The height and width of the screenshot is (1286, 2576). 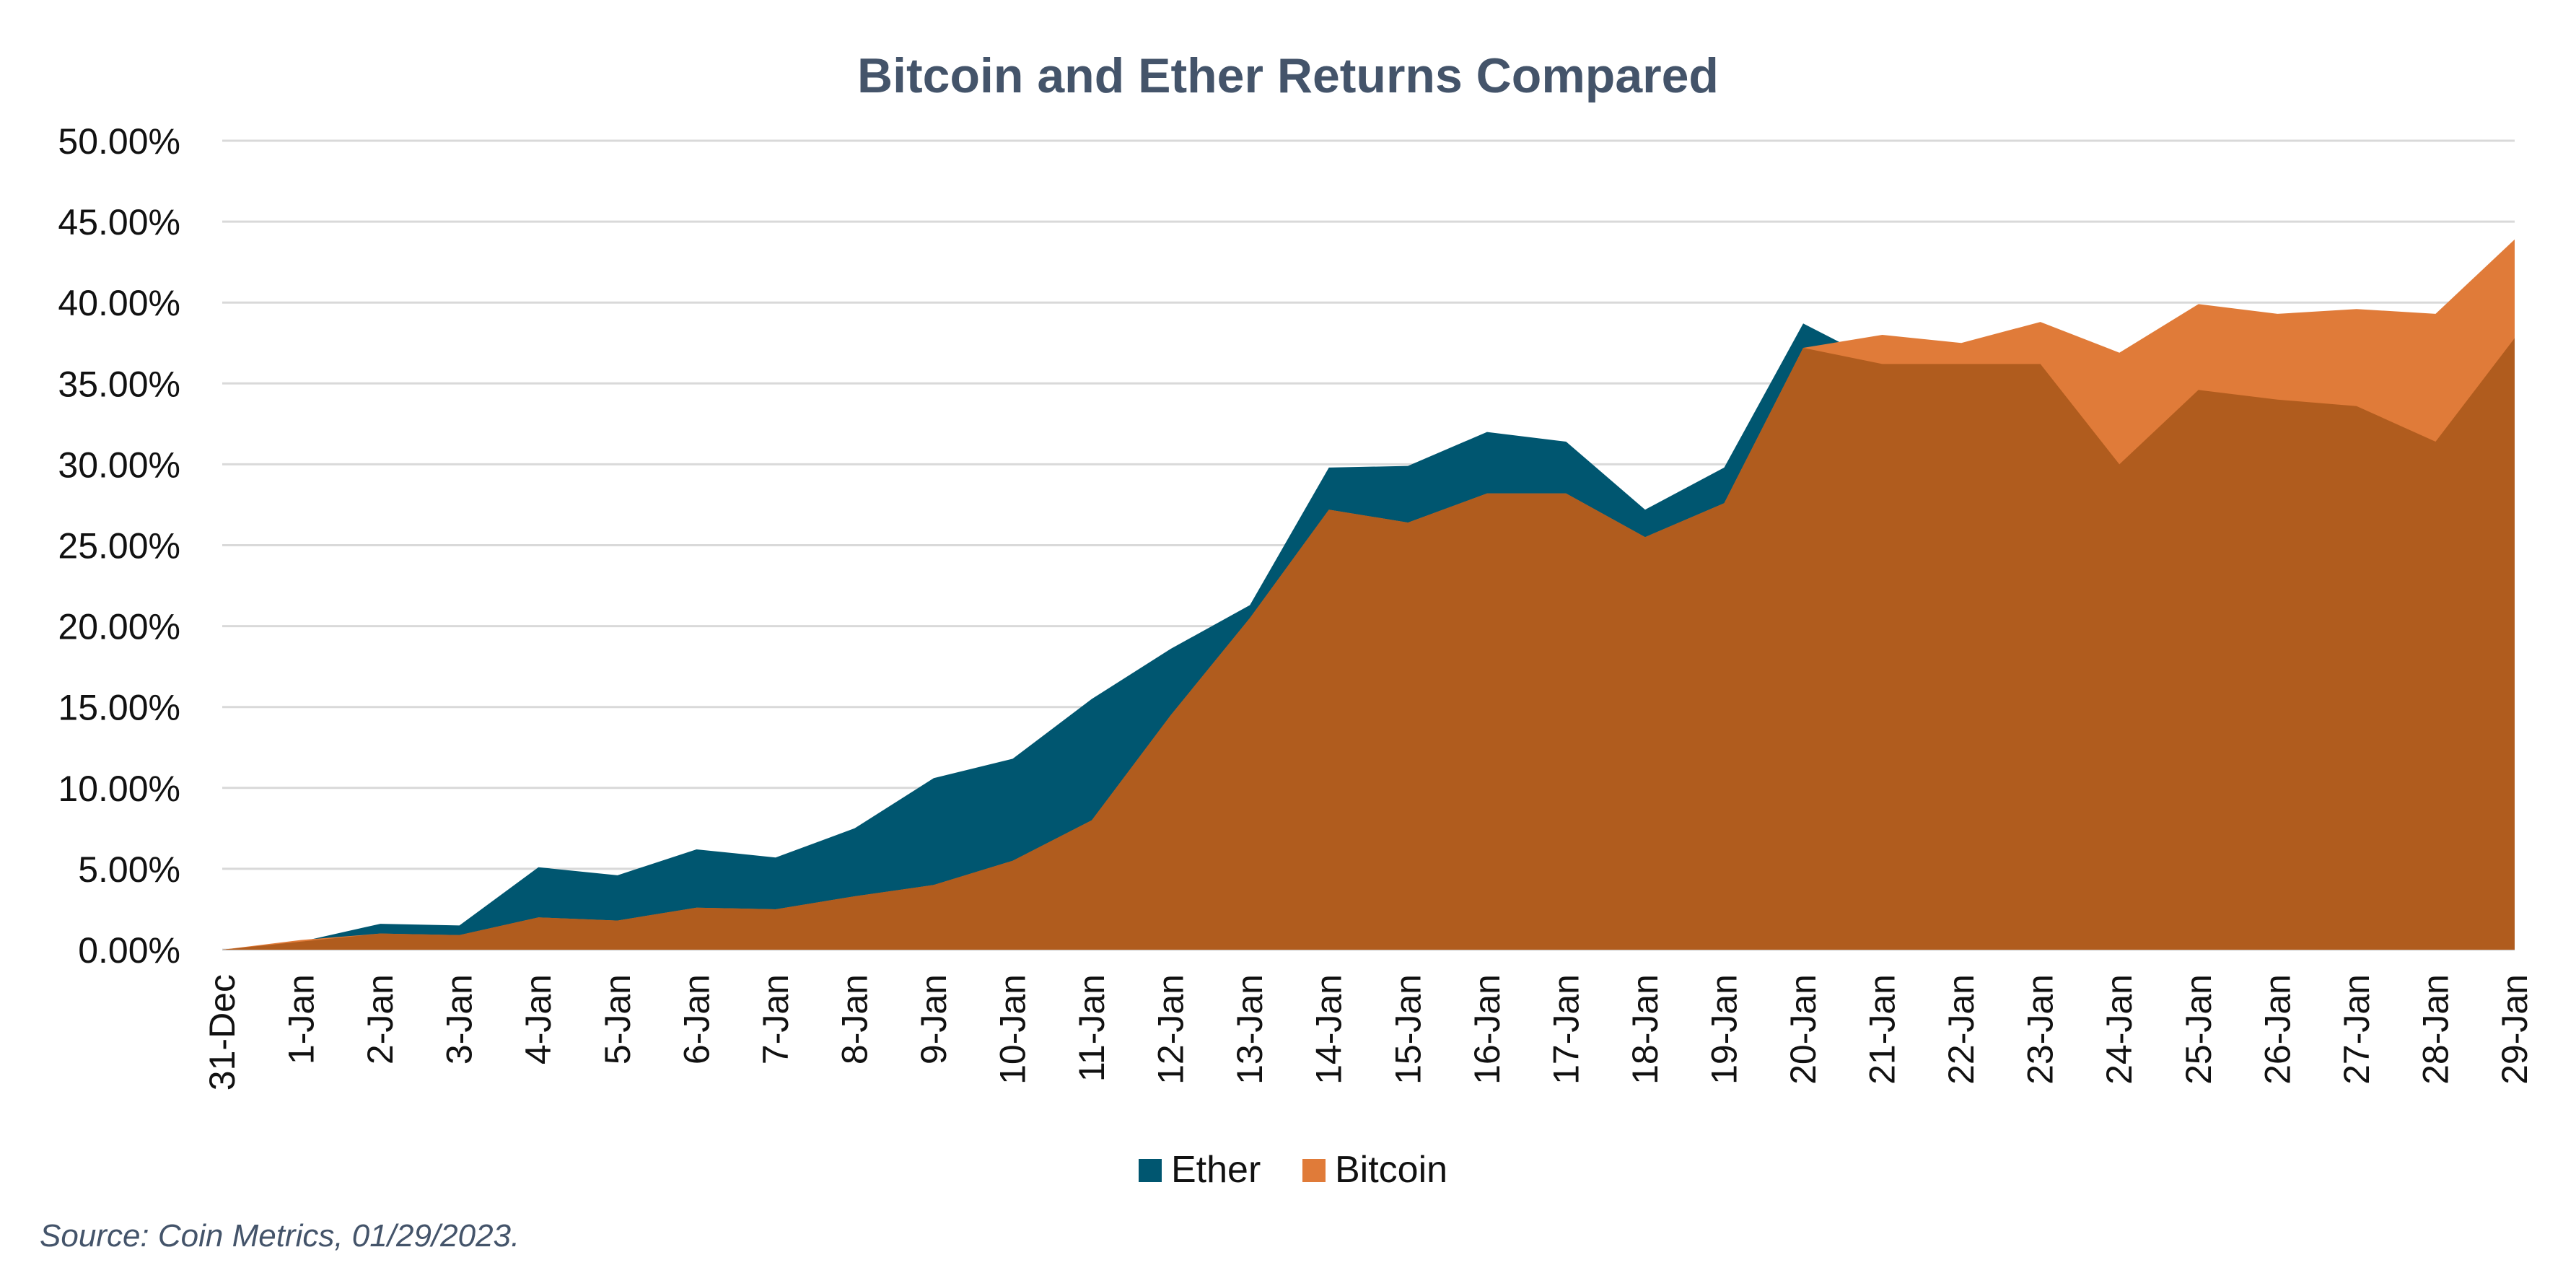 What do you see at coordinates (1487, 1029) in the screenshot?
I see `x-tick-label: 16-Jan` at bounding box center [1487, 1029].